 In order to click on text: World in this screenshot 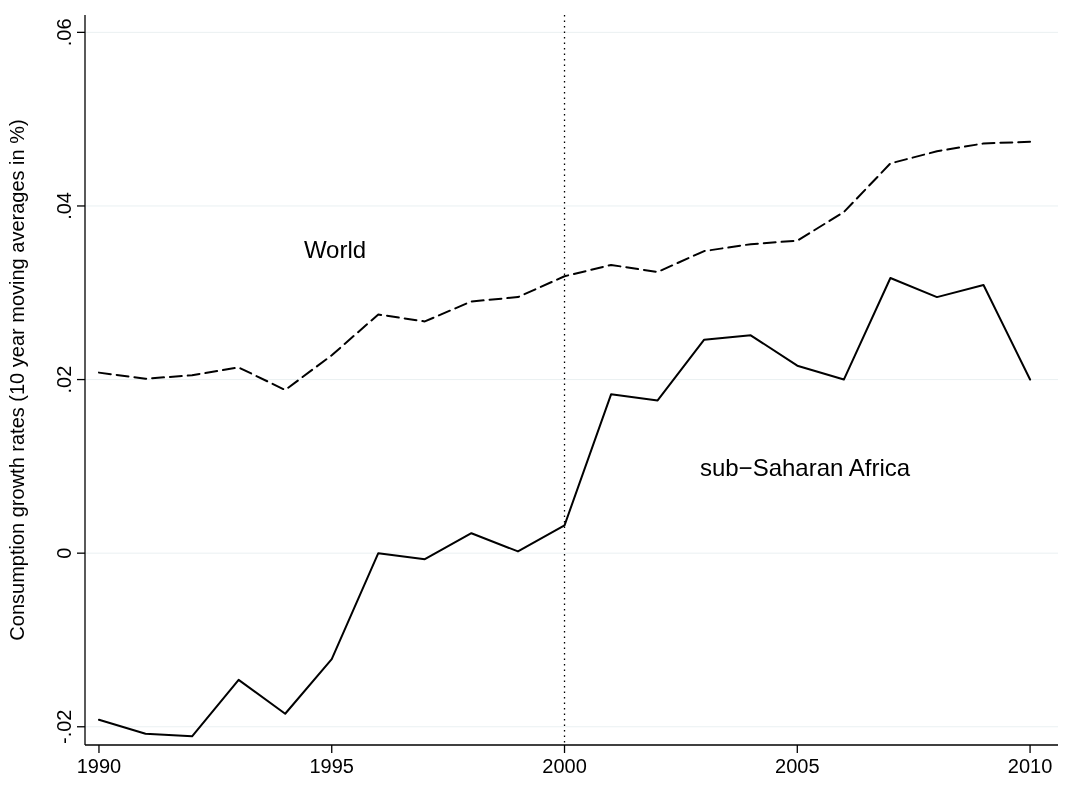, I will do `click(335, 249)`.